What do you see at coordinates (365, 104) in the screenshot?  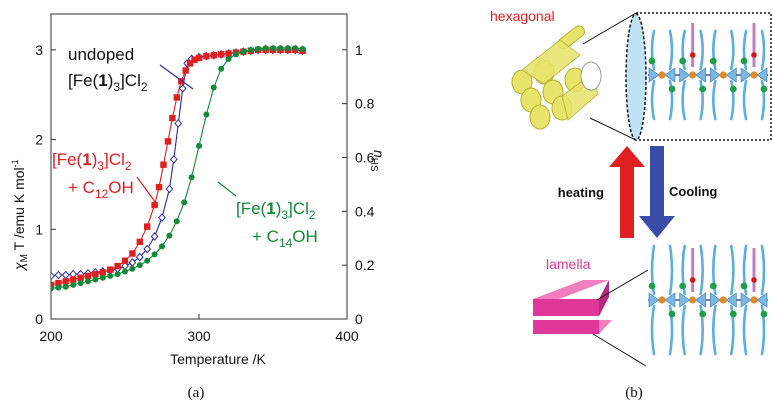 I see `y-right-tick-label: 0.8` at bounding box center [365, 104].